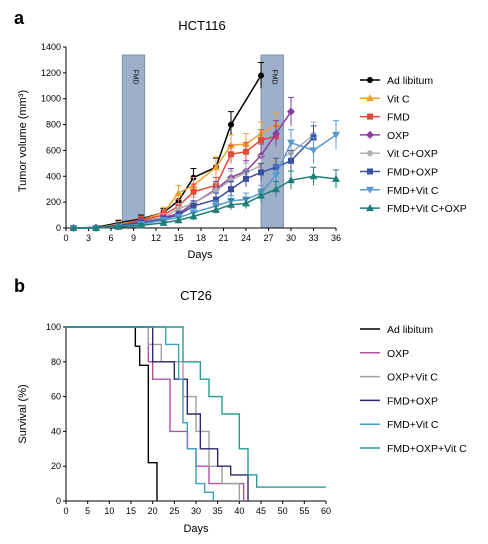 This screenshot has height=544, width=488. What do you see at coordinates (196, 529) in the screenshot?
I see `panel-b-xlabel: Days` at bounding box center [196, 529].